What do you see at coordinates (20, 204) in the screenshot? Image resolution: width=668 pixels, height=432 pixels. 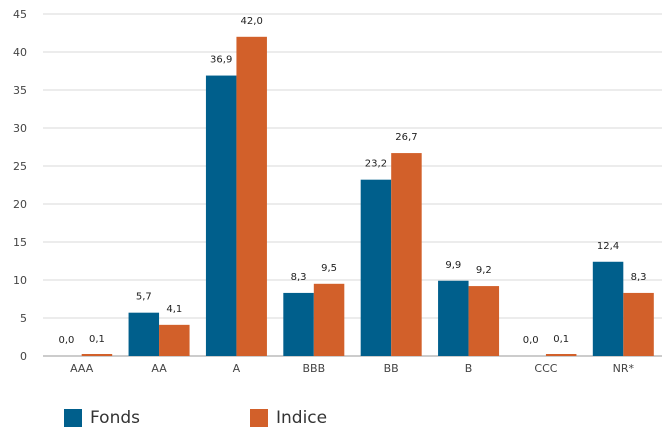 I see `y-tick-label: 20` at bounding box center [20, 204].